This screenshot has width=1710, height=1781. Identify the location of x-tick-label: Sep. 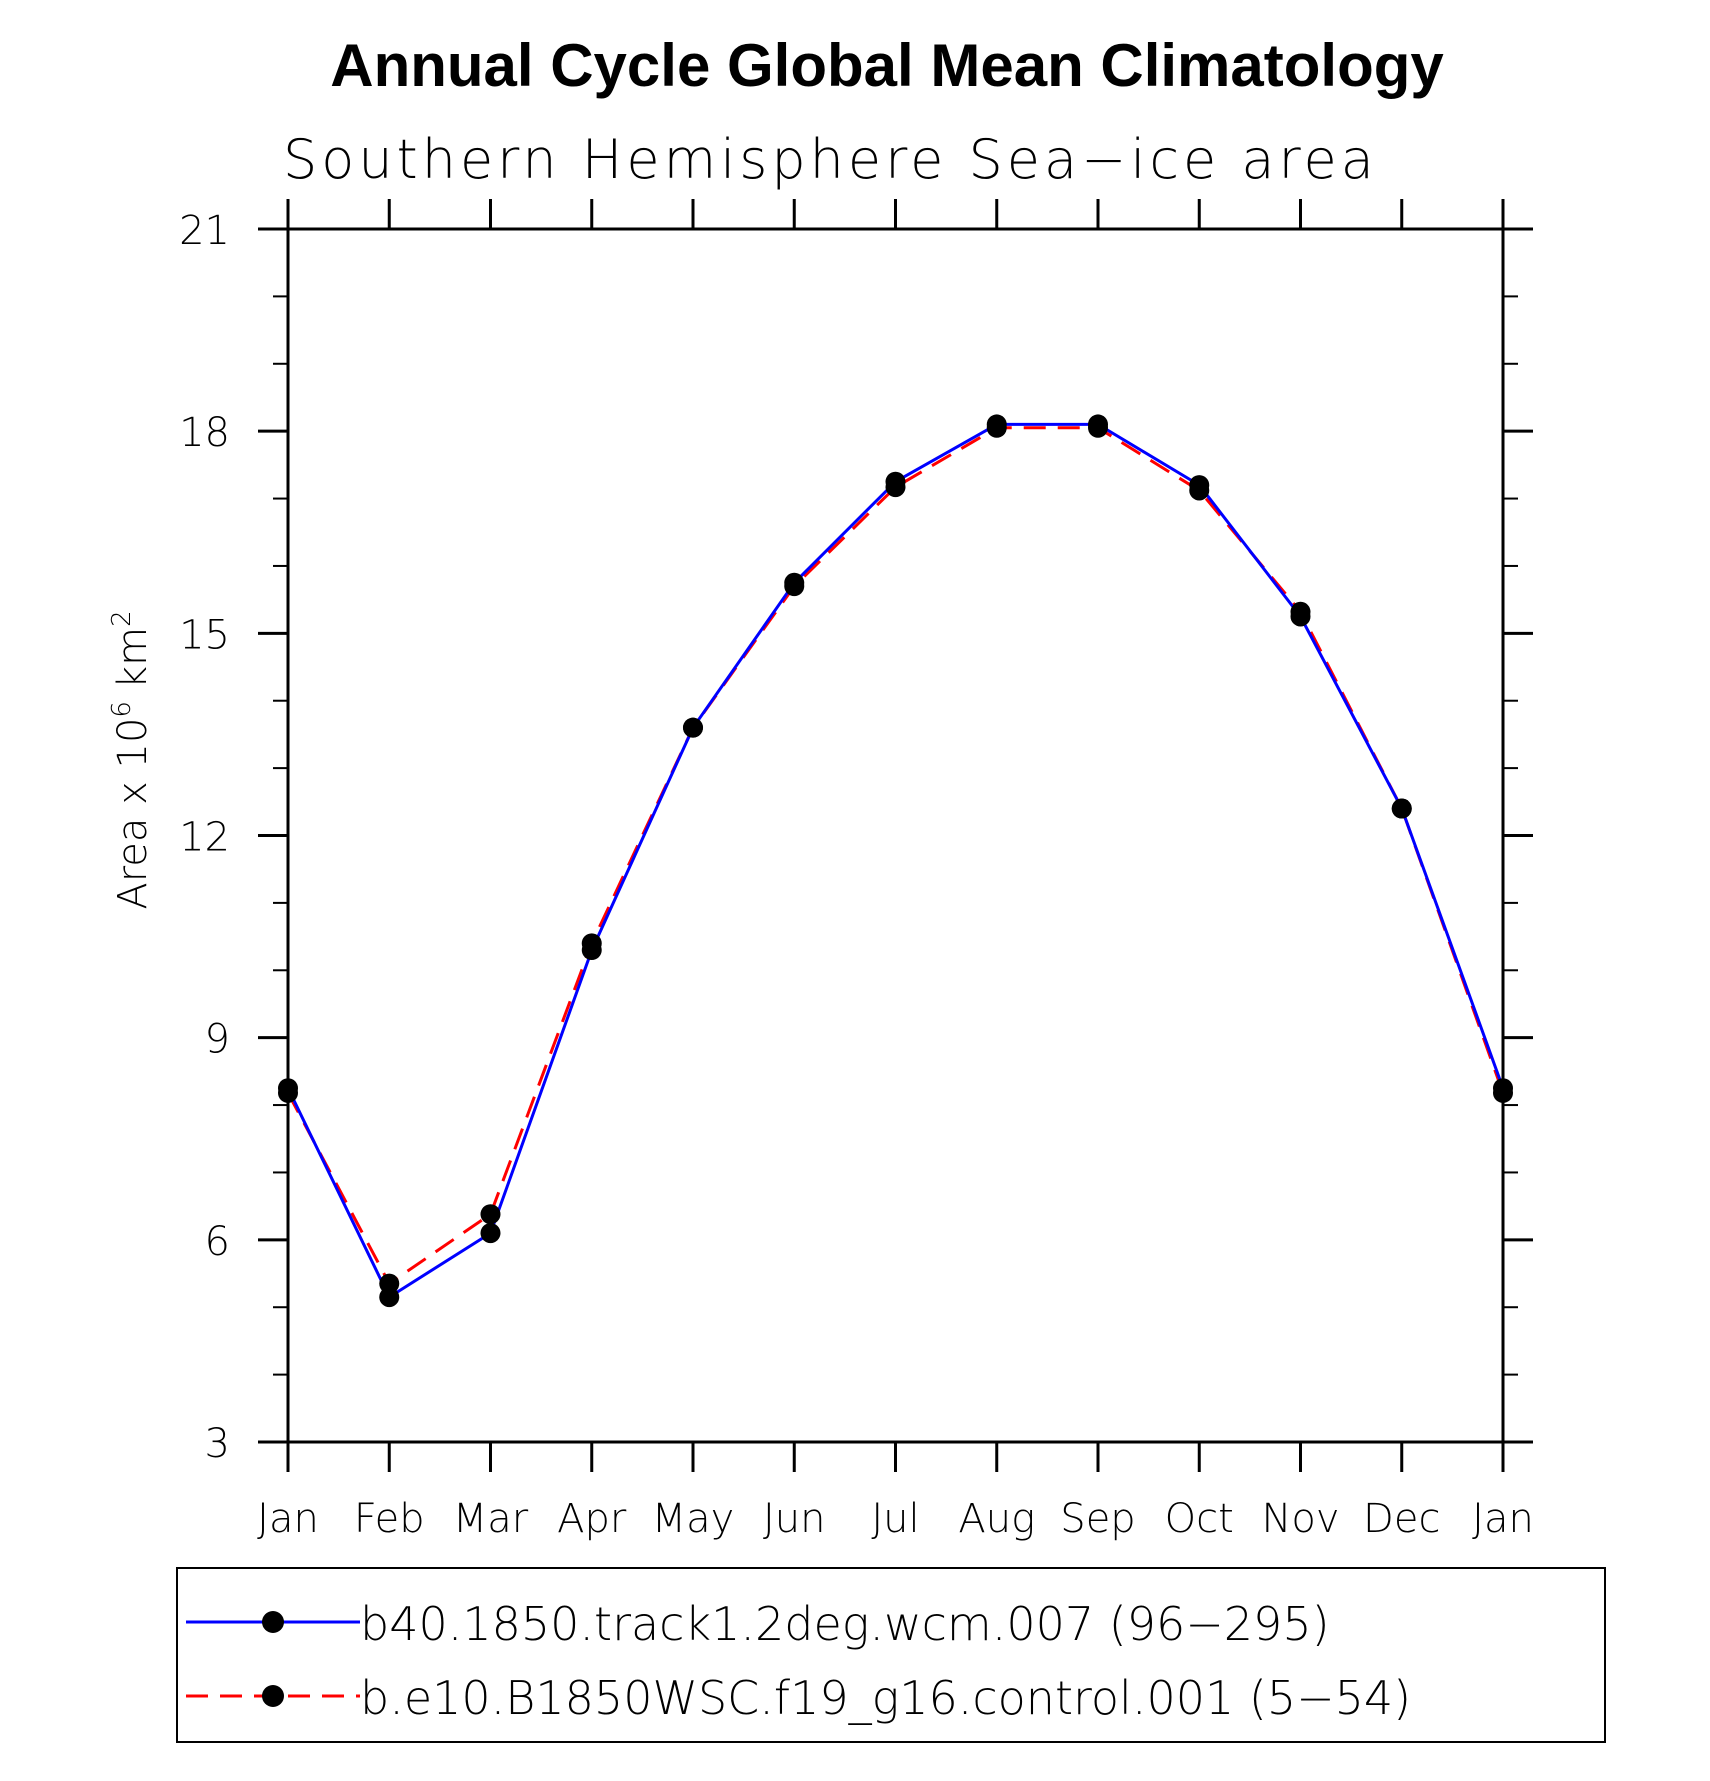
(1097, 1519).